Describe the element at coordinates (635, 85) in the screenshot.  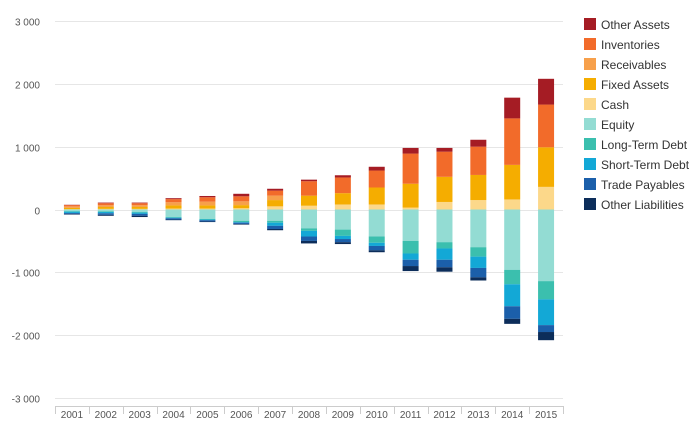
I see `legend-label: Fixed Assets` at that location.